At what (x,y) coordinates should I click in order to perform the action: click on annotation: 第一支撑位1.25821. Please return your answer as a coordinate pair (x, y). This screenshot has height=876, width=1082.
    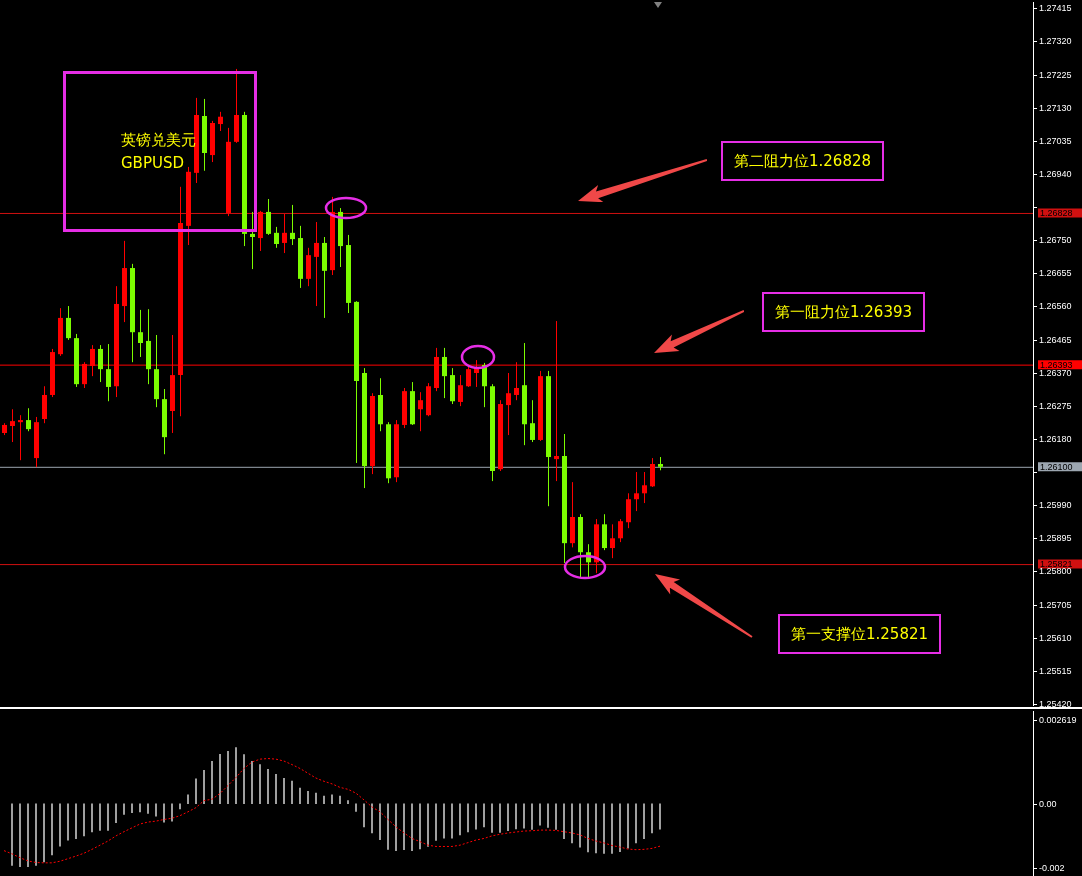
    Looking at the image, I should click on (860, 634).